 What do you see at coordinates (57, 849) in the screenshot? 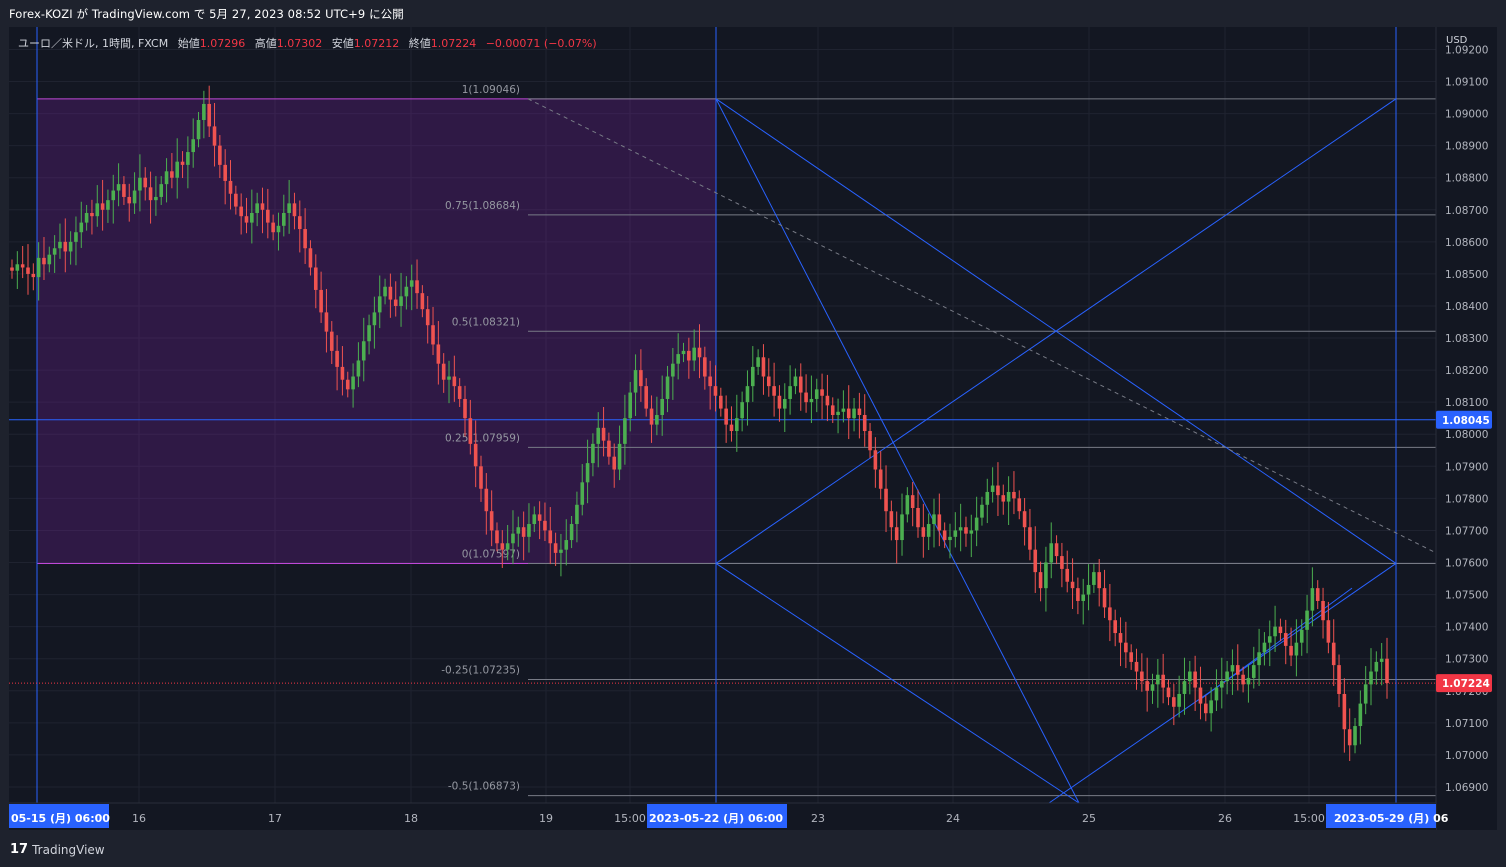
I see `tradingview-logo: 17 TradingView` at bounding box center [57, 849].